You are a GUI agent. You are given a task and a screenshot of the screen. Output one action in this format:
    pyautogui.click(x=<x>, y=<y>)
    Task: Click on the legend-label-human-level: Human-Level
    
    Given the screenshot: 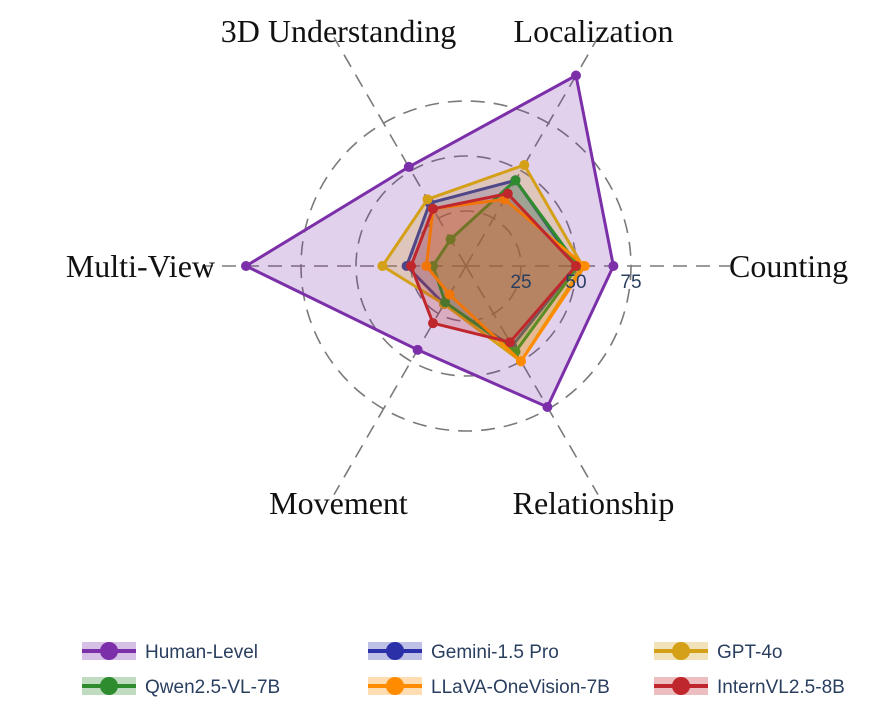 What is the action you would take?
    pyautogui.click(x=201, y=652)
    